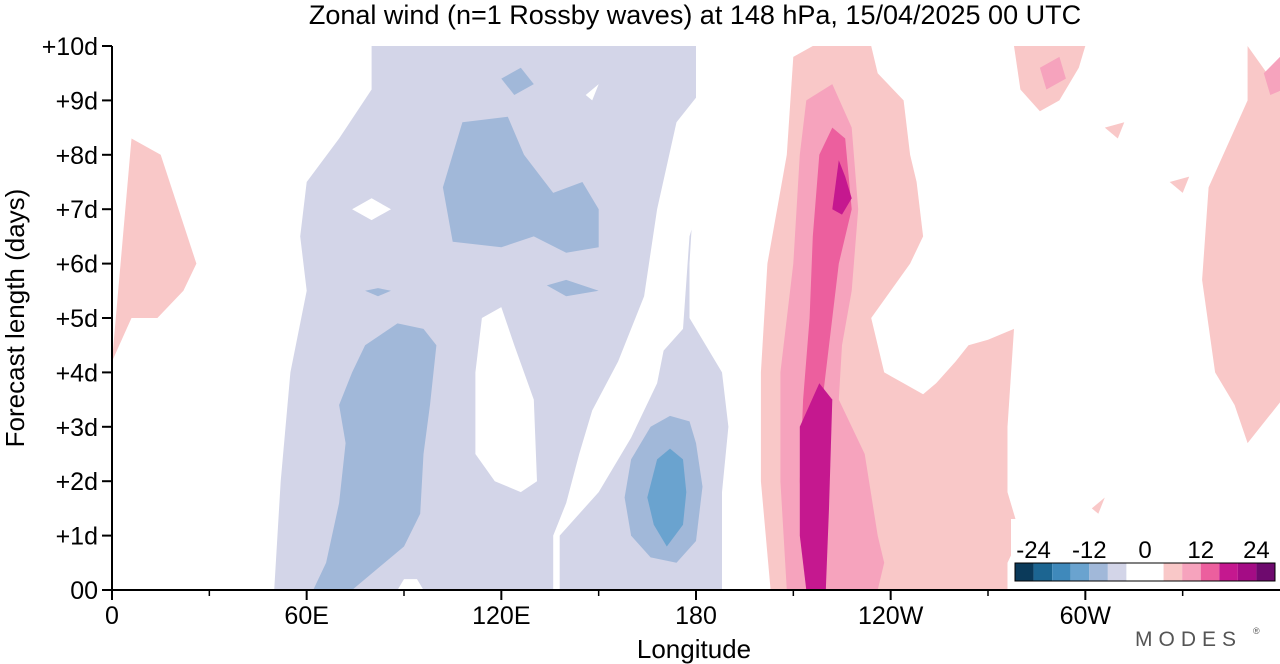 This screenshot has height=664, width=1280. Describe the element at coordinates (77, 428) in the screenshot. I see `y-tick-label: +3d` at that location.